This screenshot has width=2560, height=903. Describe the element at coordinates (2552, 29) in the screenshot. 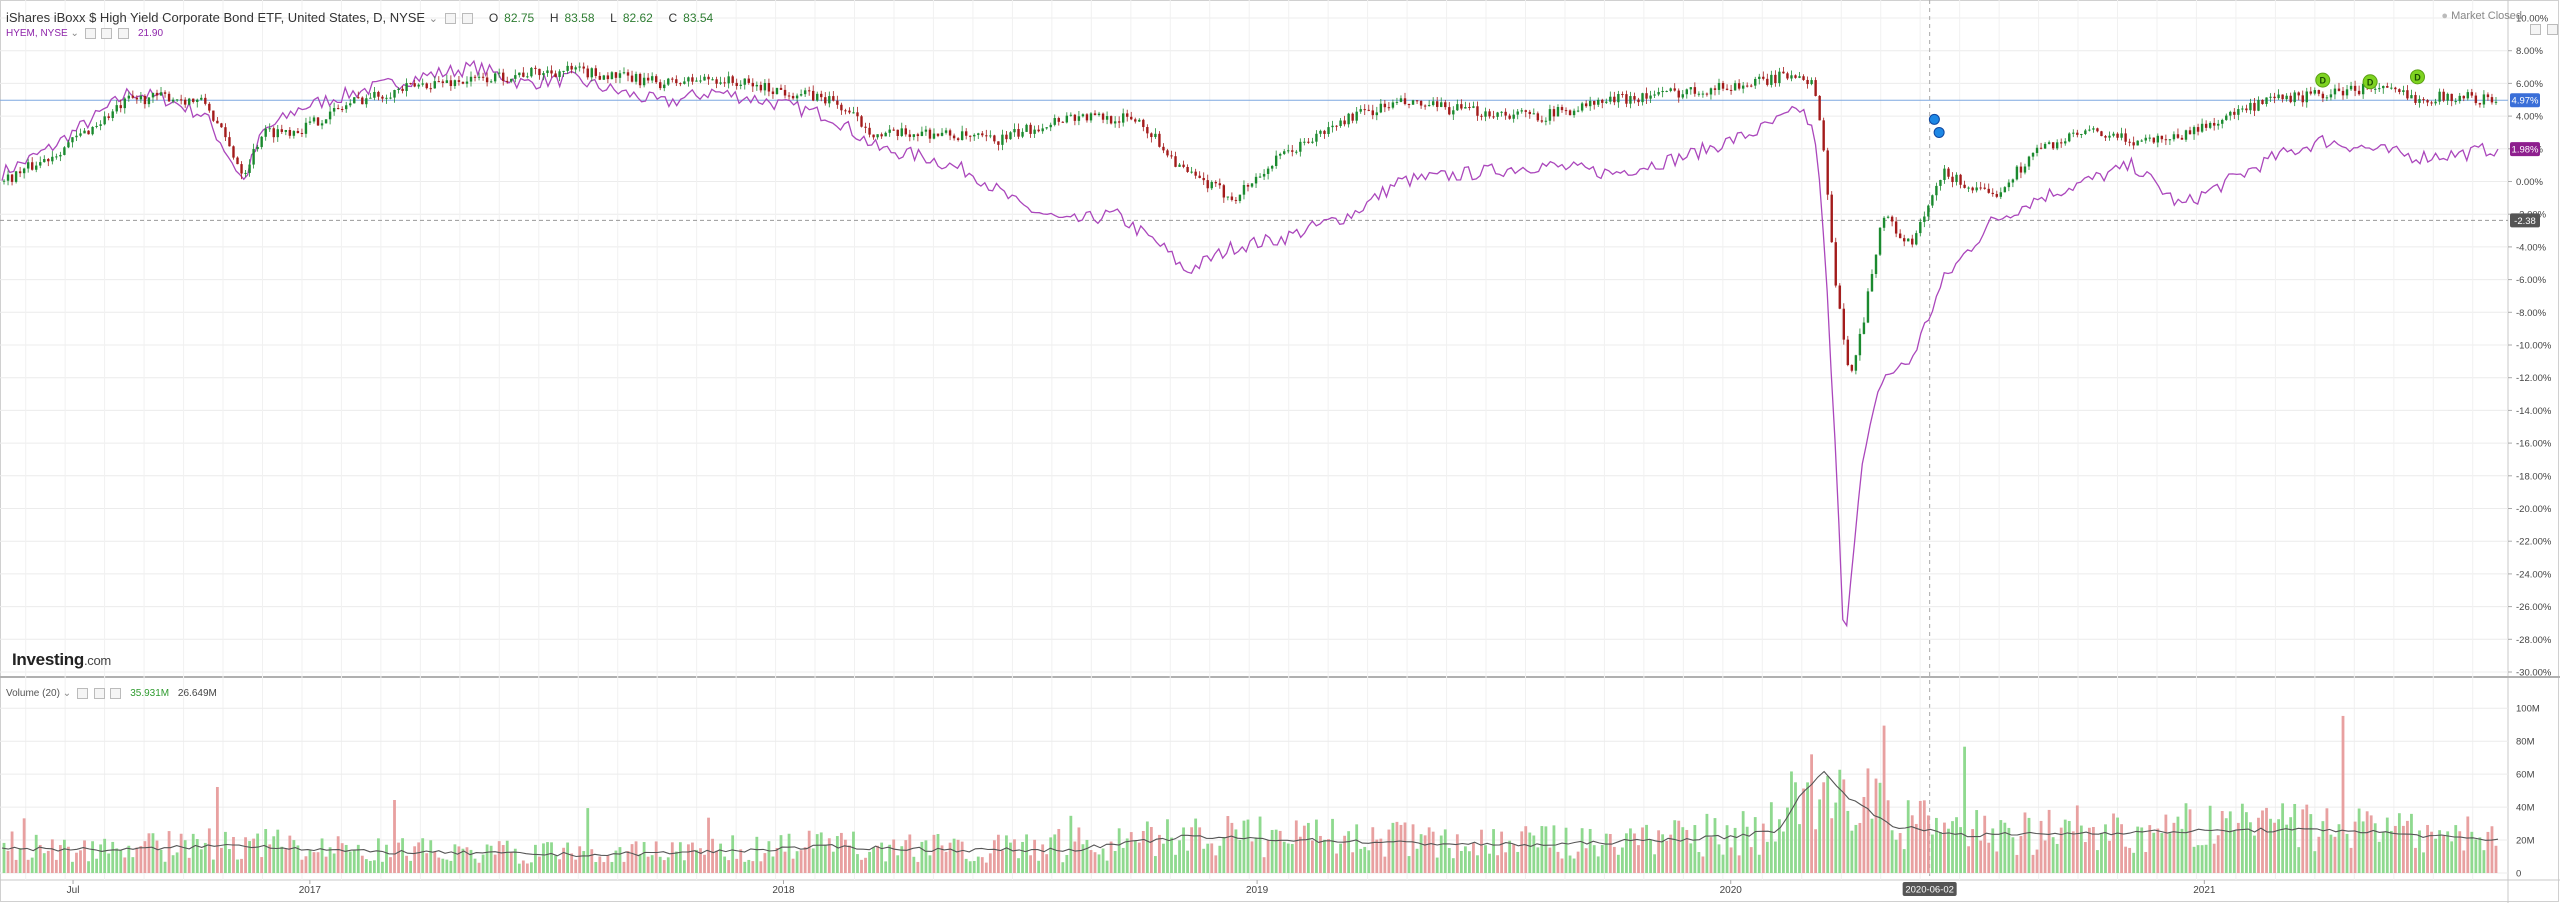

I see `close-pane-icon` at that location.